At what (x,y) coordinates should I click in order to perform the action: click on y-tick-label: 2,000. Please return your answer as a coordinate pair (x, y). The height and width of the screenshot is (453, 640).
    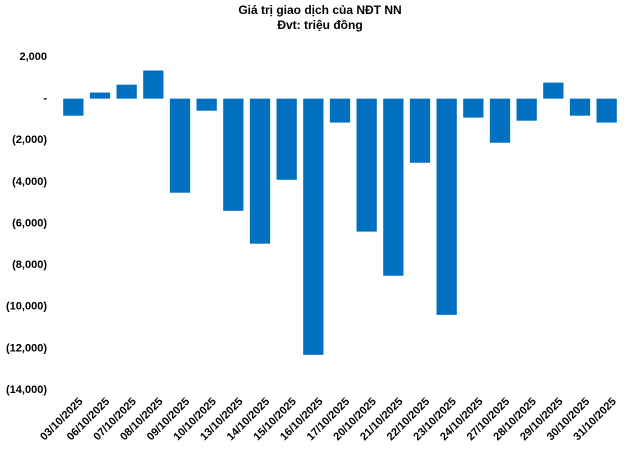
    Looking at the image, I should click on (33, 57).